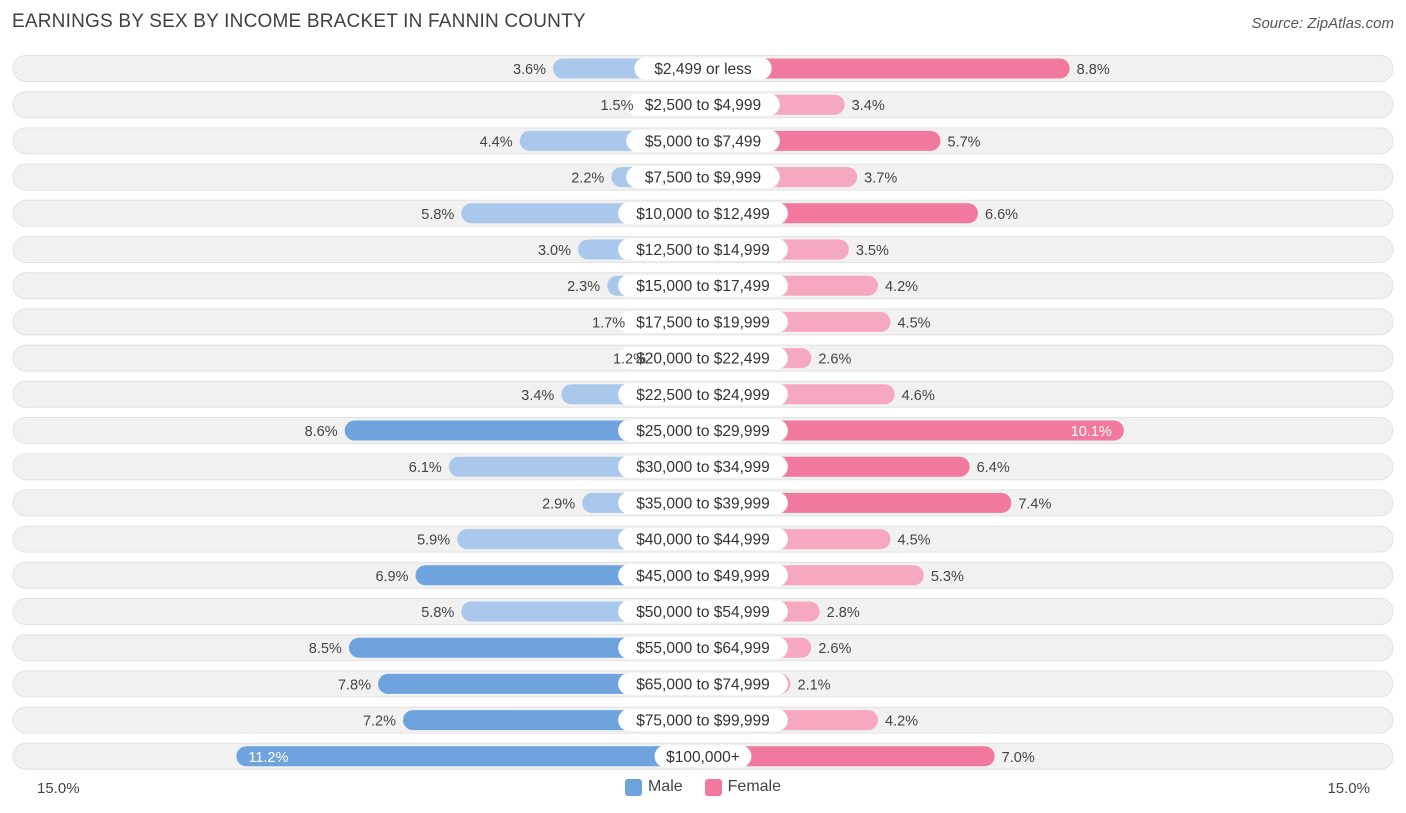 This screenshot has width=1406, height=813. I want to click on category-label: $2,499 or less, so click(703, 69).